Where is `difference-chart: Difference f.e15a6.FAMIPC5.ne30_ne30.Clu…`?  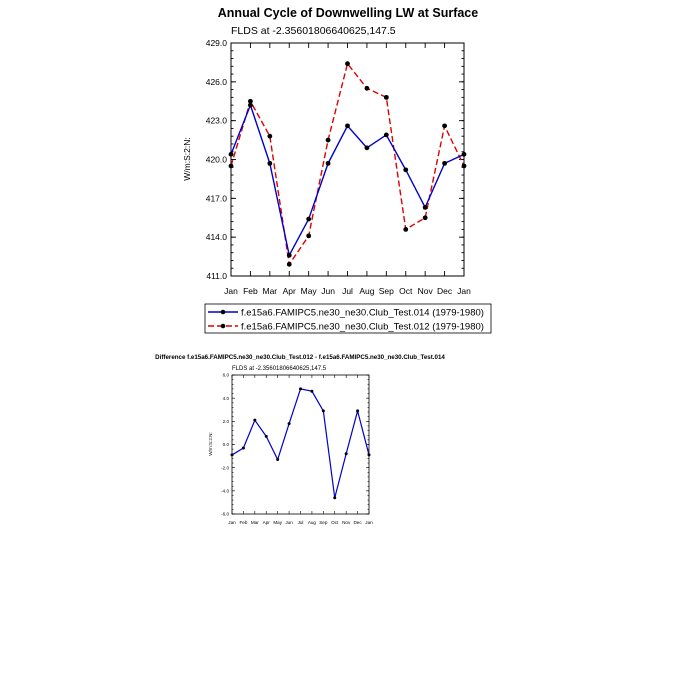 difference-chart: Difference f.e15a6.FAMIPC5.ne30_ne30.Clu… is located at coordinates (300, 439).